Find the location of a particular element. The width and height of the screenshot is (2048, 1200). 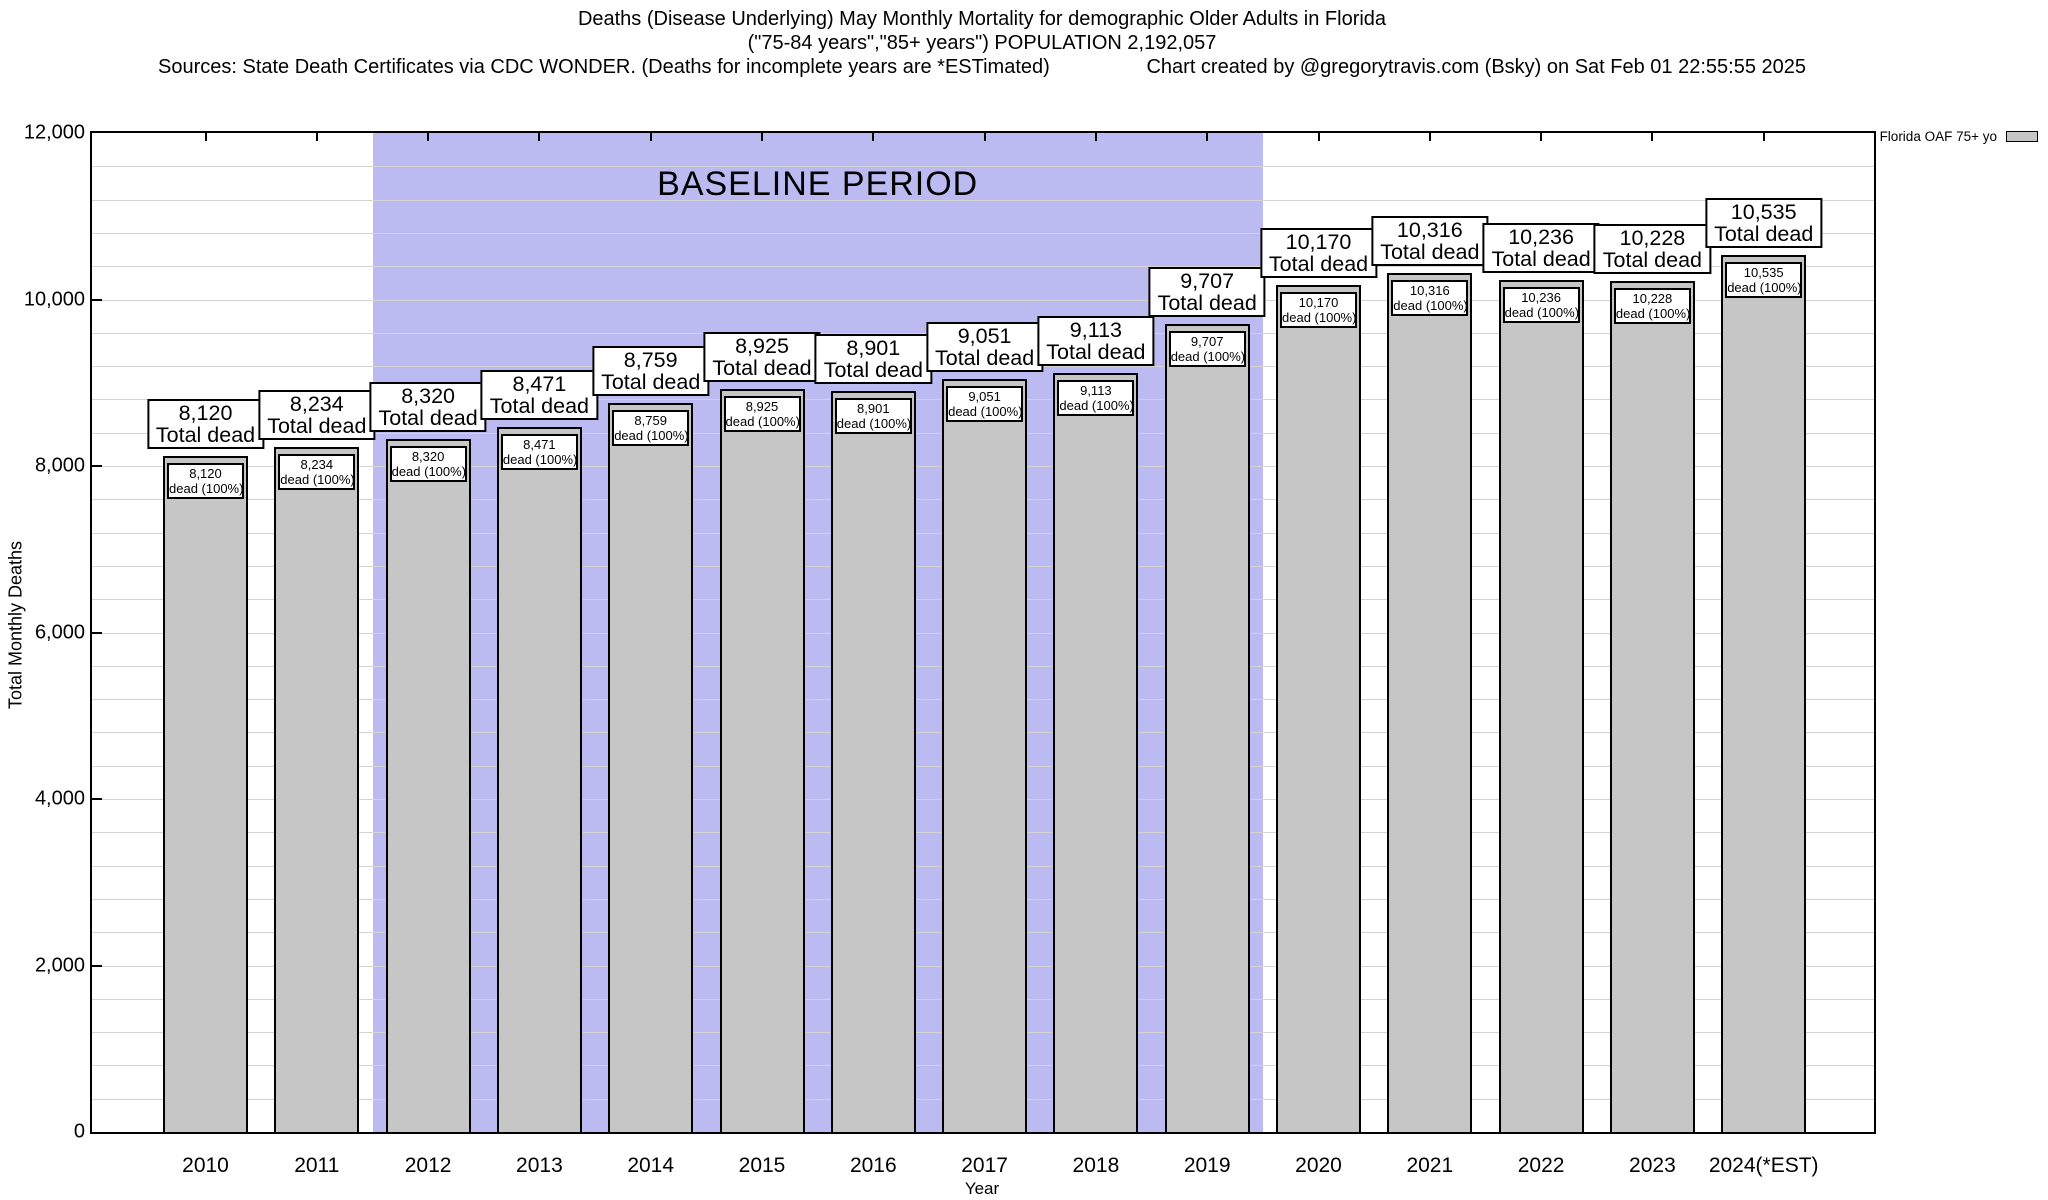

y-axis-tick-label: 12,000 is located at coordinates (54, 132).